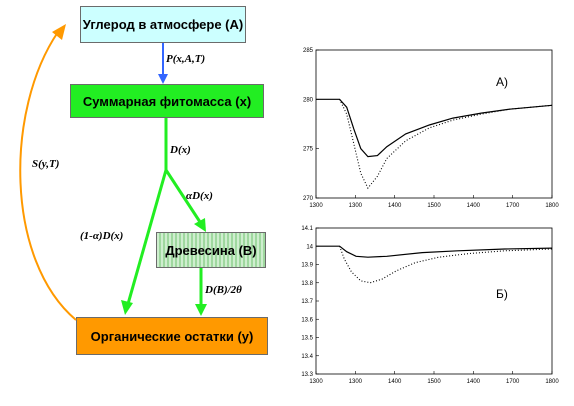 Image resolution: width=574 pixels, height=406 pixels. Describe the element at coordinates (48, 176) in the screenshot. I see `arrow-respiration` at that location.